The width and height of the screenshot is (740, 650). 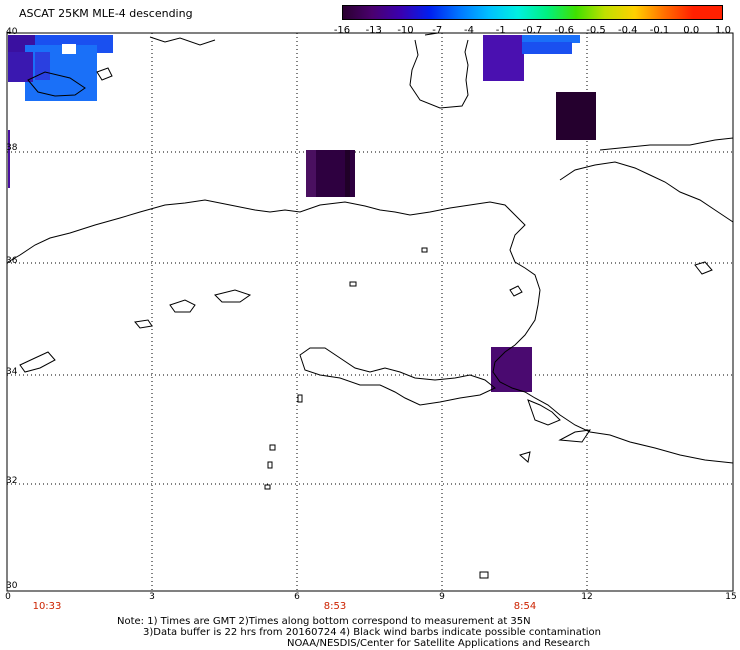 I want to click on color-scale-bar, so click(x=532, y=12).